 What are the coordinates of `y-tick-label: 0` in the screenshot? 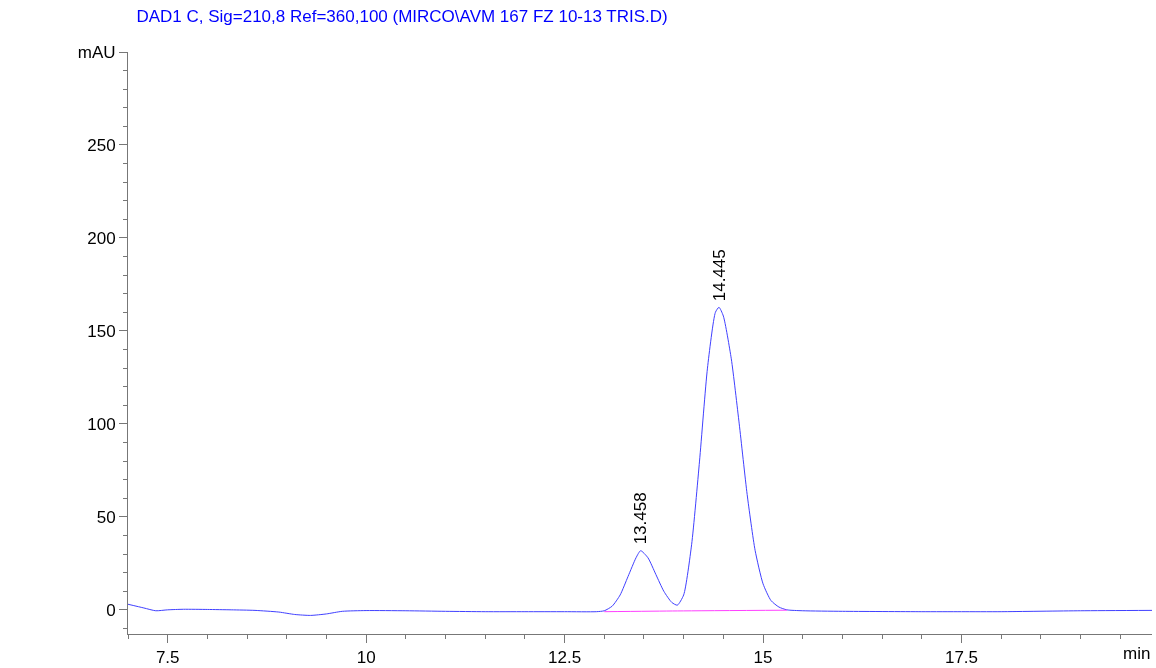 It's located at (111, 610).